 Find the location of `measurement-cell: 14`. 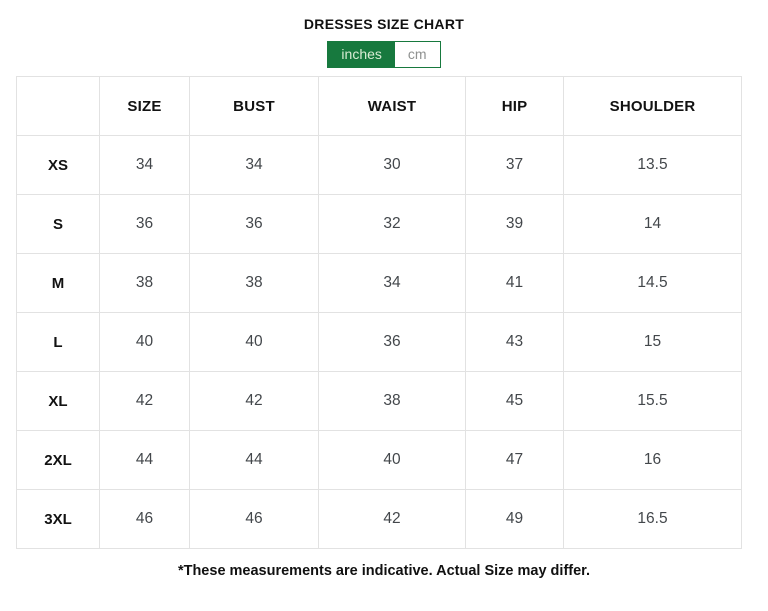

measurement-cell: 14 is located at coordinates (652, 224).